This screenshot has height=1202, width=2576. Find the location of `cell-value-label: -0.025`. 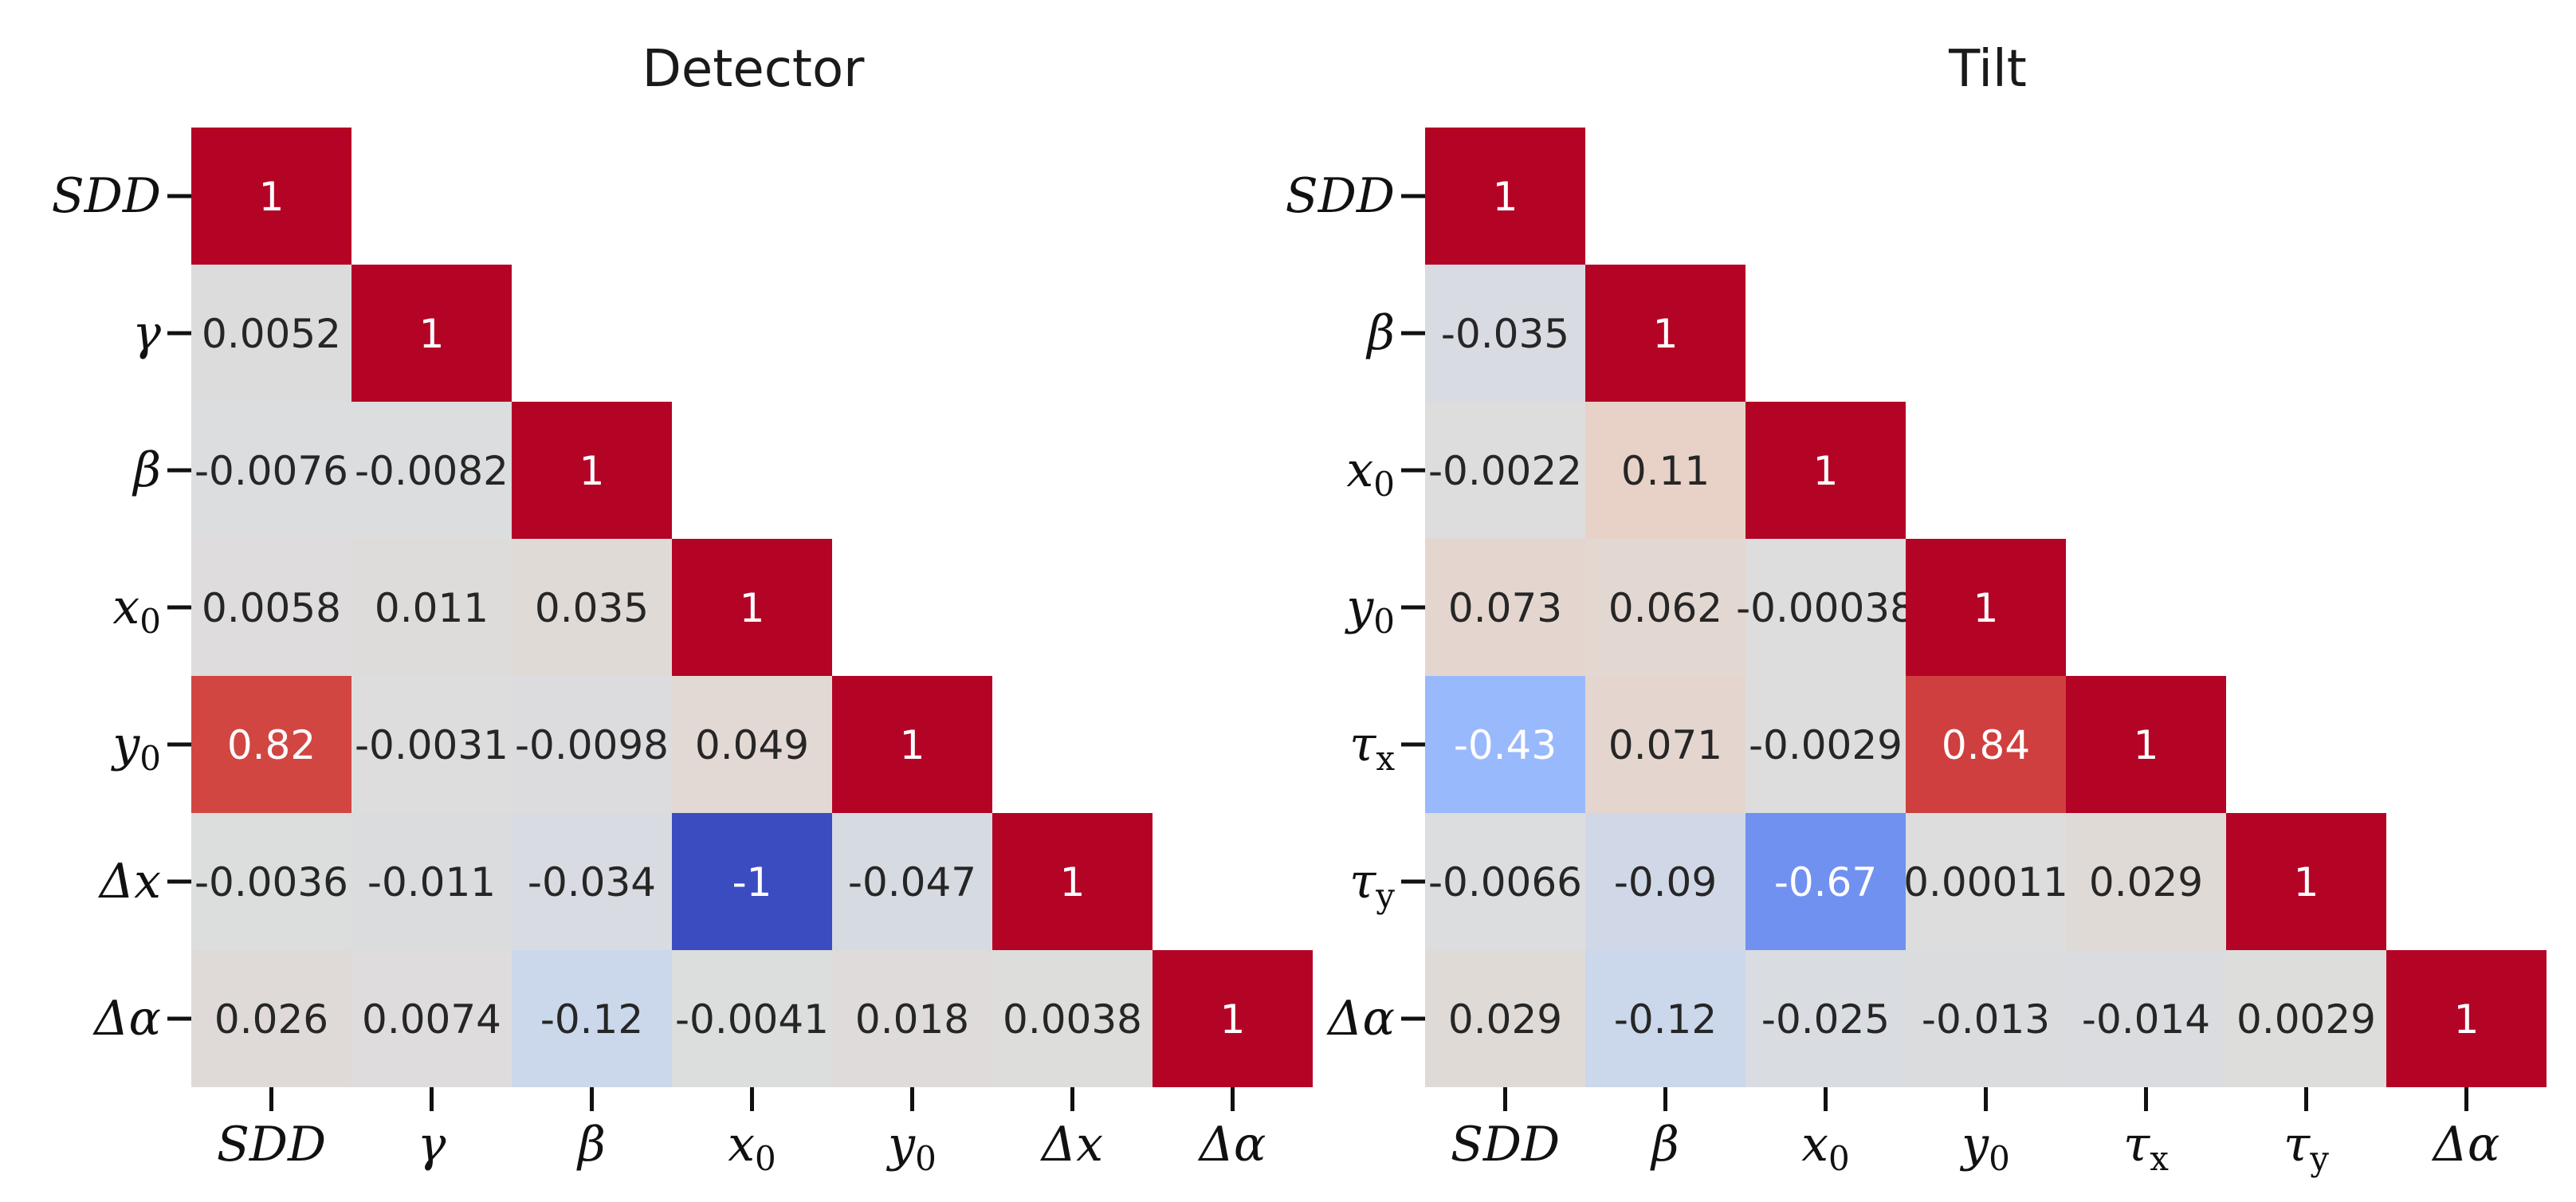

cell-value-label: -0.025 is located at coordinates (1825, 1019).